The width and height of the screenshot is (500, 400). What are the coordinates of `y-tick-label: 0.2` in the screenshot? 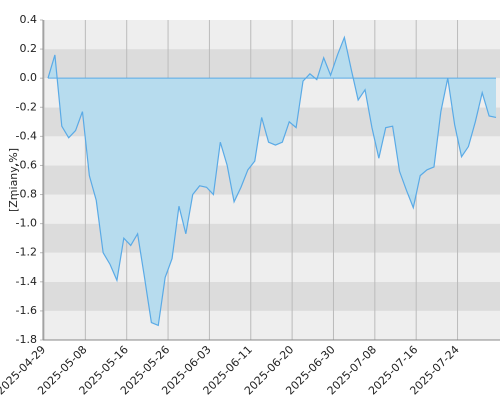 It's located at (29, 48).